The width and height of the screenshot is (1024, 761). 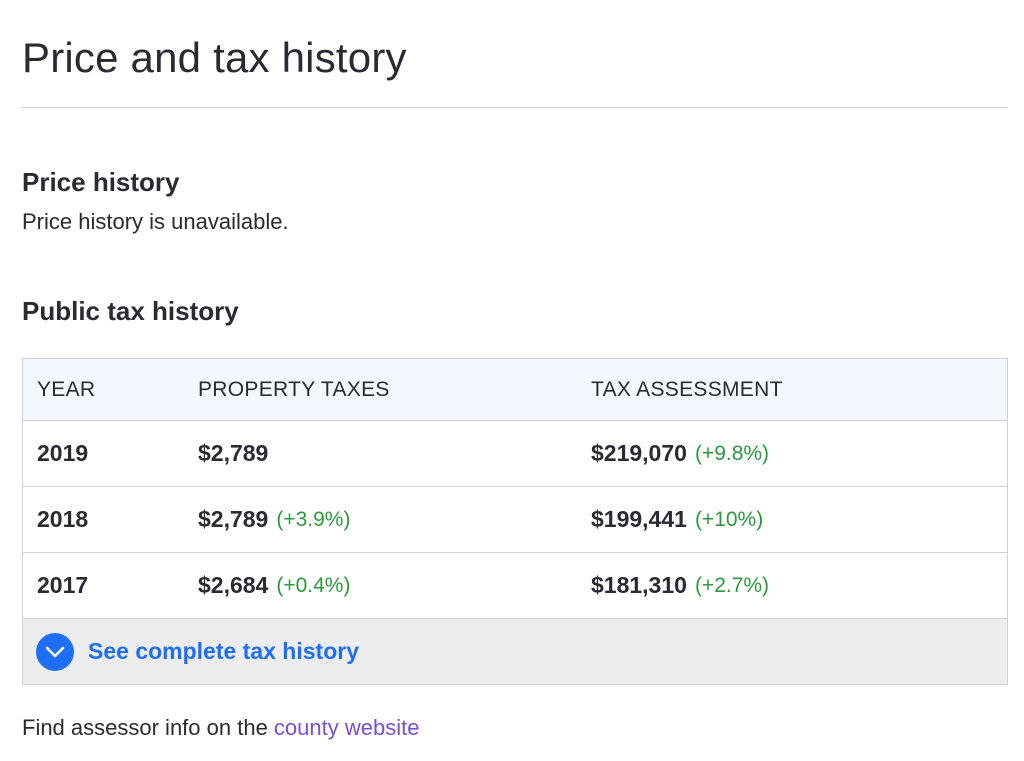 I want to click on assessor-info-text: Find assessor info on the county website, so click(x=220, y=728).